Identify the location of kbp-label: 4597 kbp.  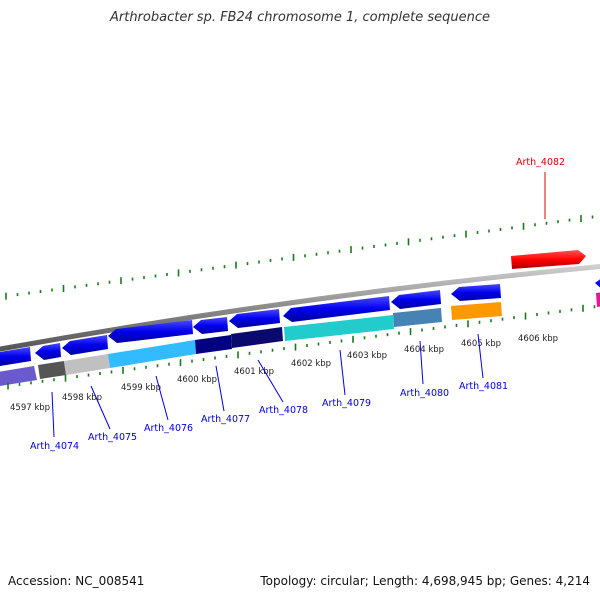
(30, 408).